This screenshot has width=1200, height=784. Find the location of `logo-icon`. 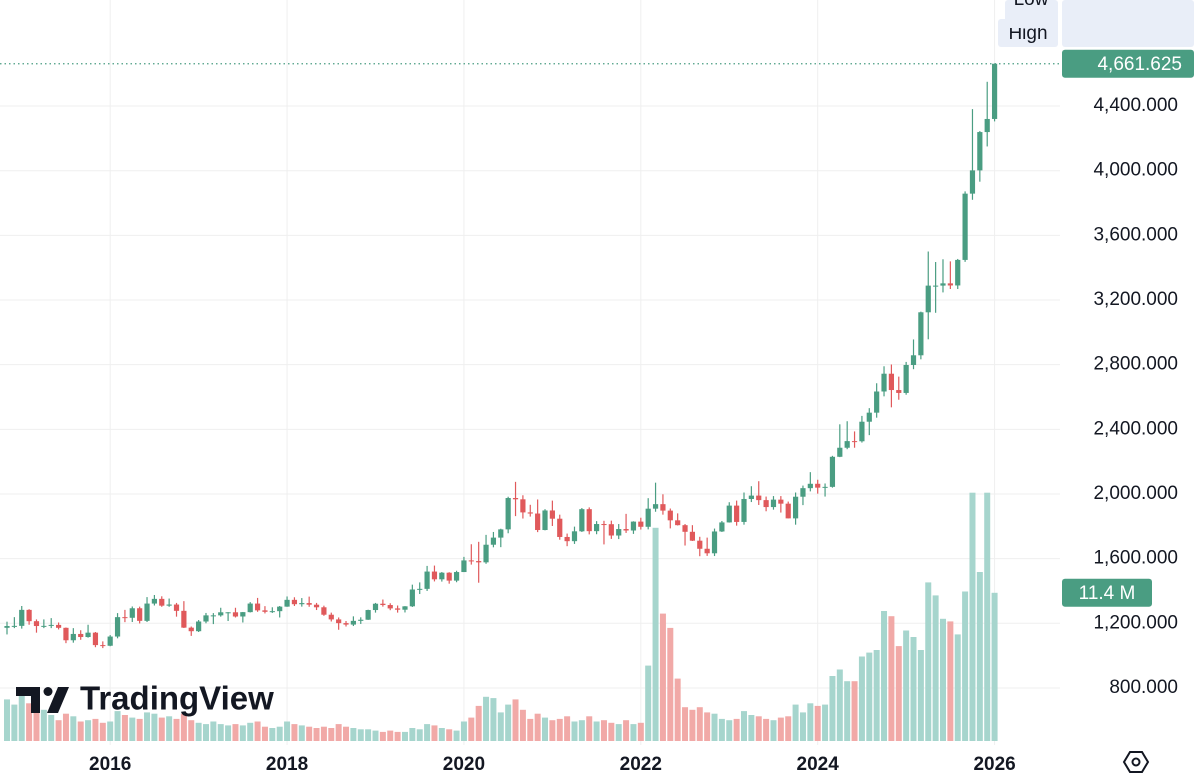

logo-icon is located at coordinates (48, 691).